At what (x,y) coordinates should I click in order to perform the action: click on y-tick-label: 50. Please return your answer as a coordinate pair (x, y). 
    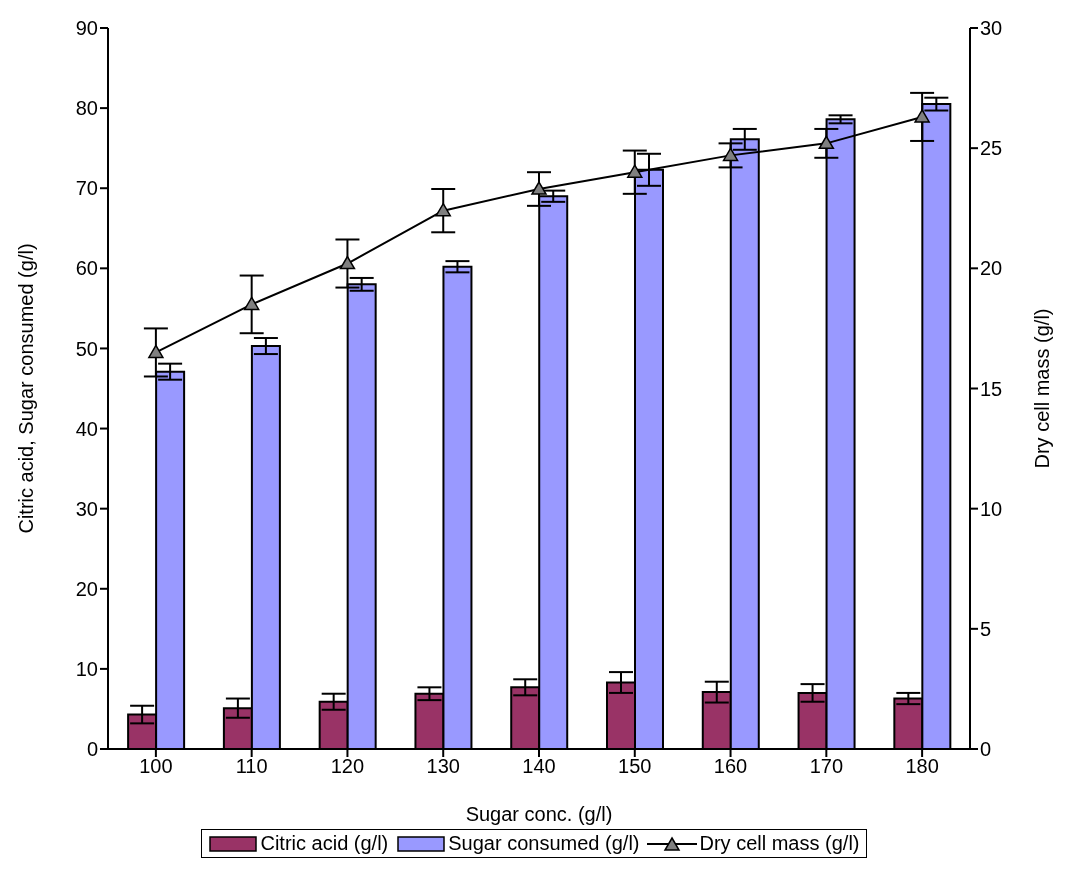
    Looking at the image, I should click on (86, 348).